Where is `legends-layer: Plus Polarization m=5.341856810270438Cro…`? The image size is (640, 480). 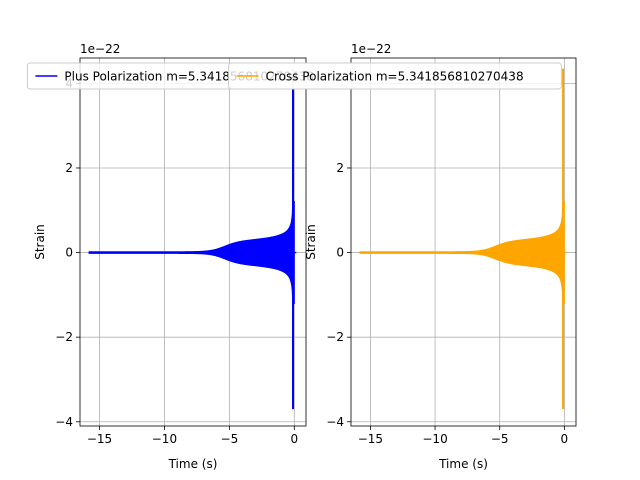
legends-layer: Plus Polarization m=5.341856810270438Cro… is located at coordinates (294, 76).